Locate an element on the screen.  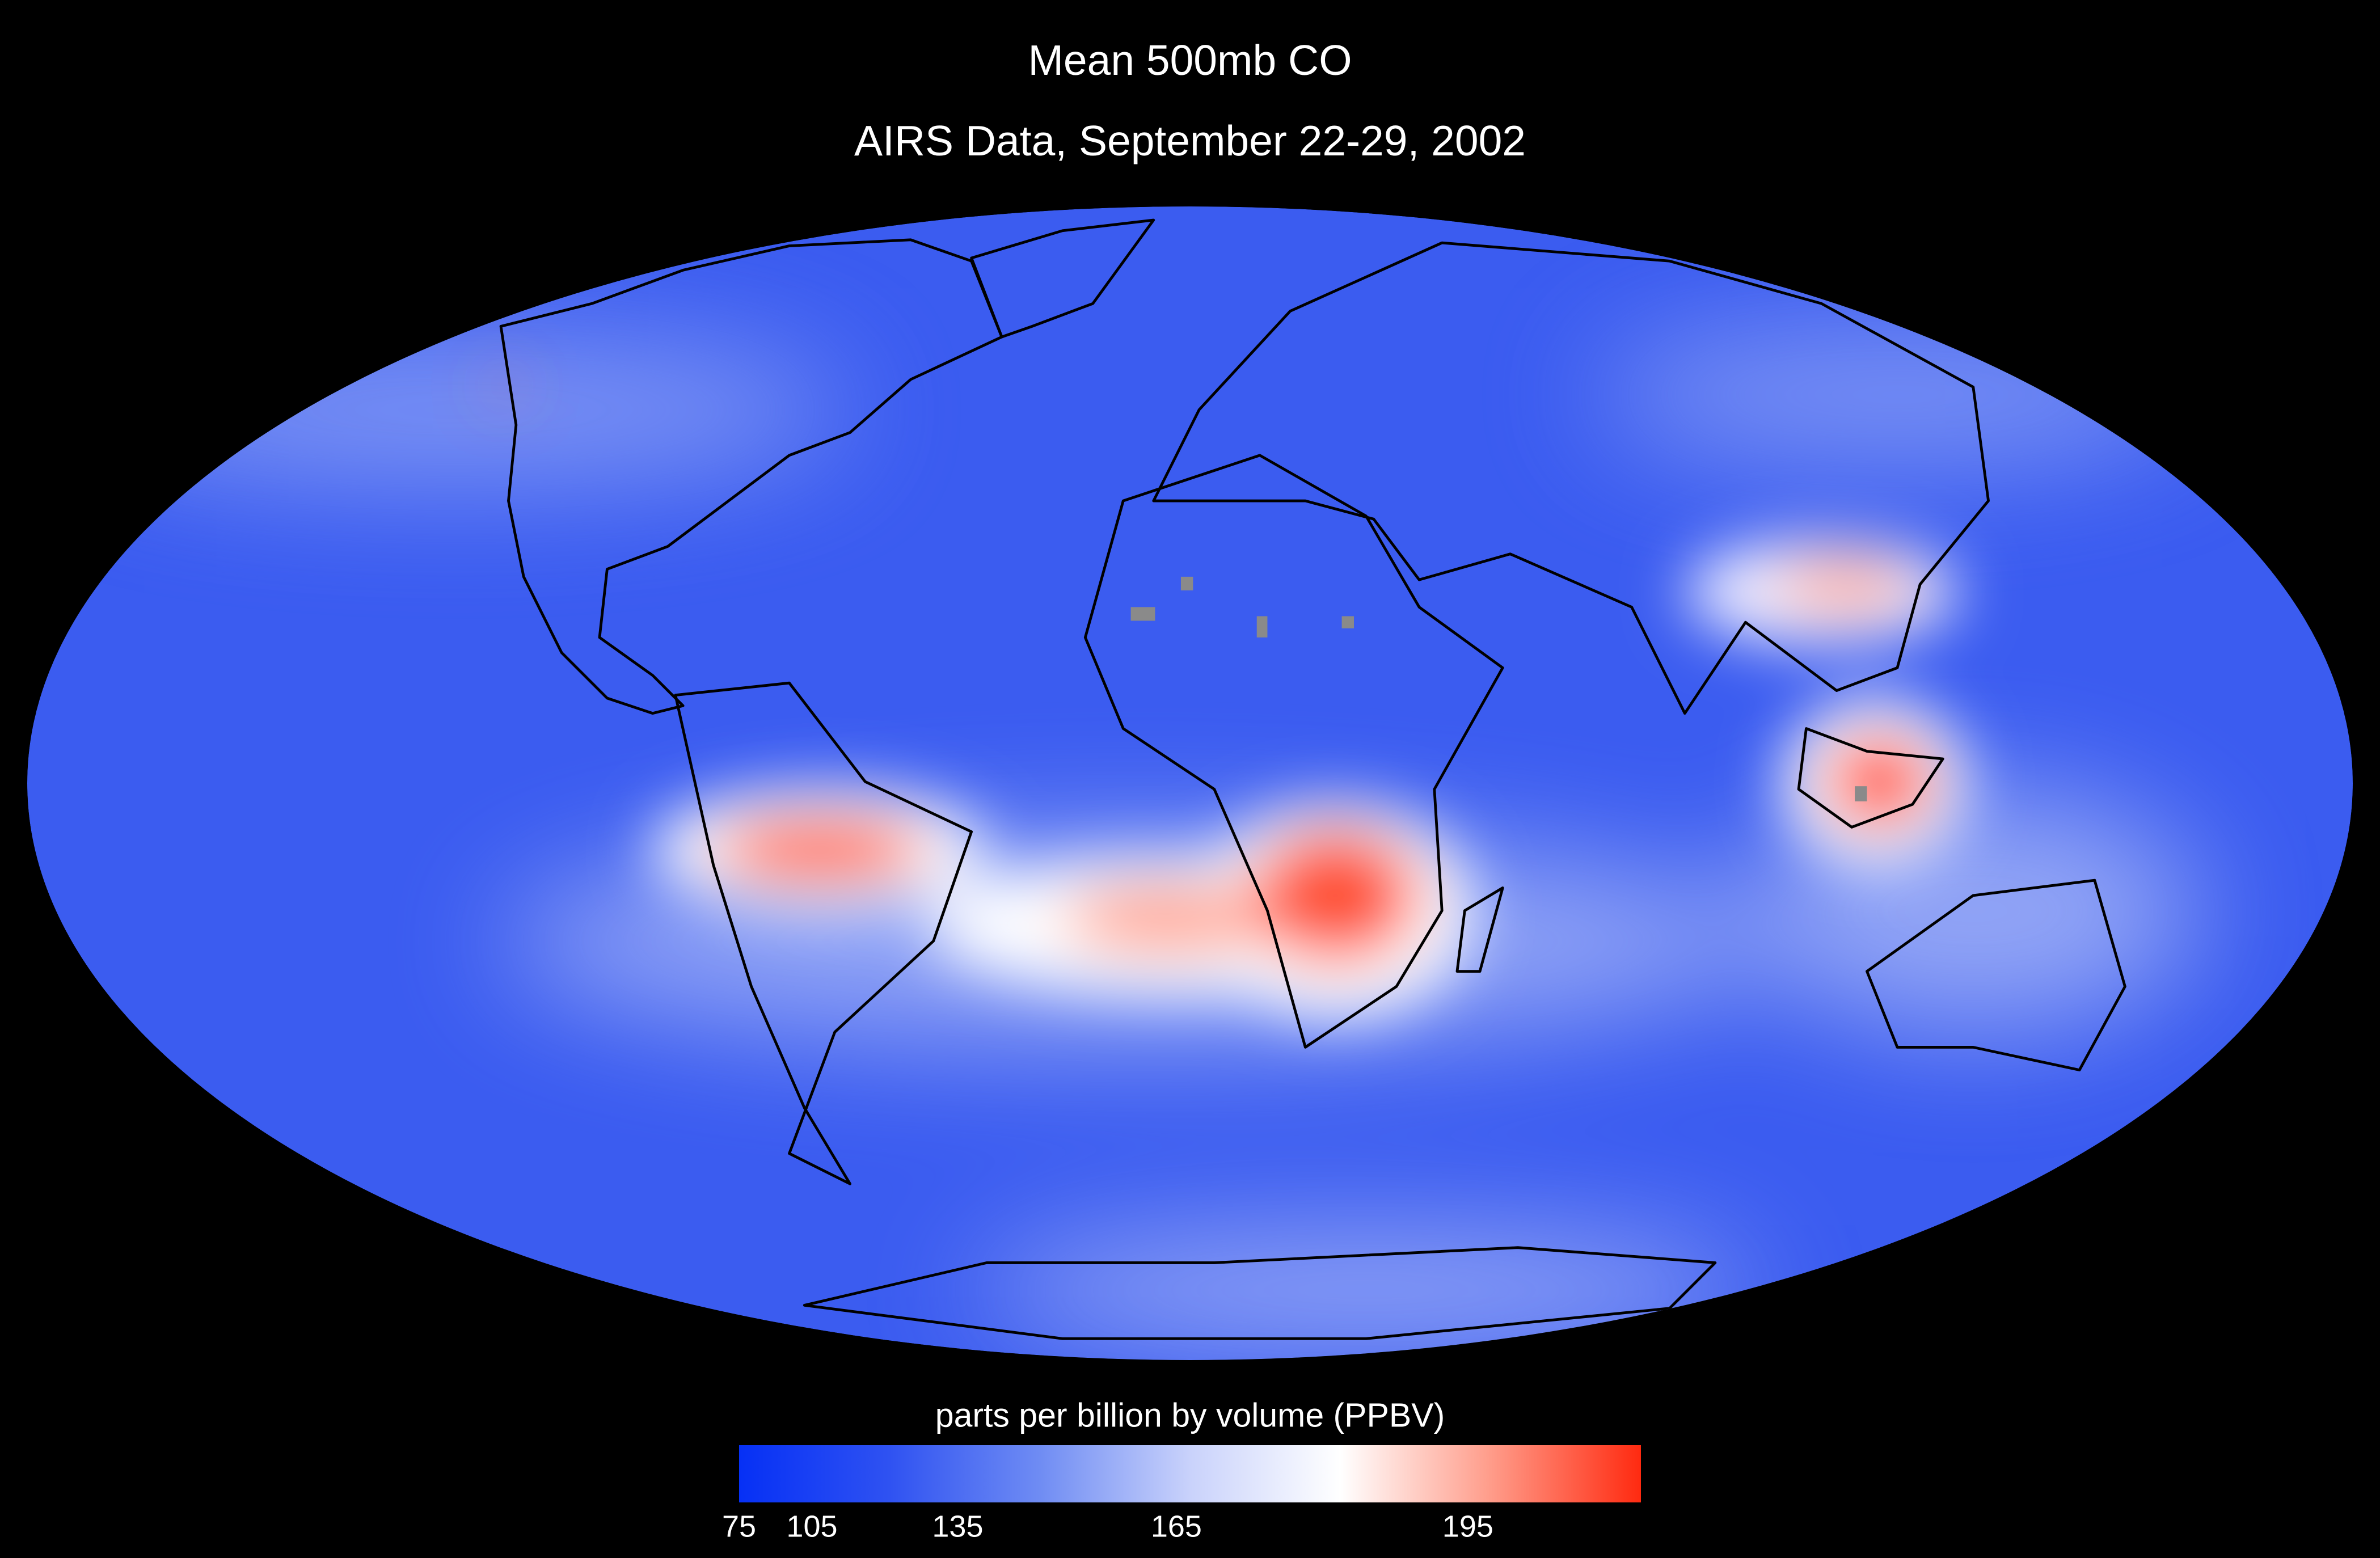
colorbar-tick-label: 165 is located at coordinates (1176, 1526).